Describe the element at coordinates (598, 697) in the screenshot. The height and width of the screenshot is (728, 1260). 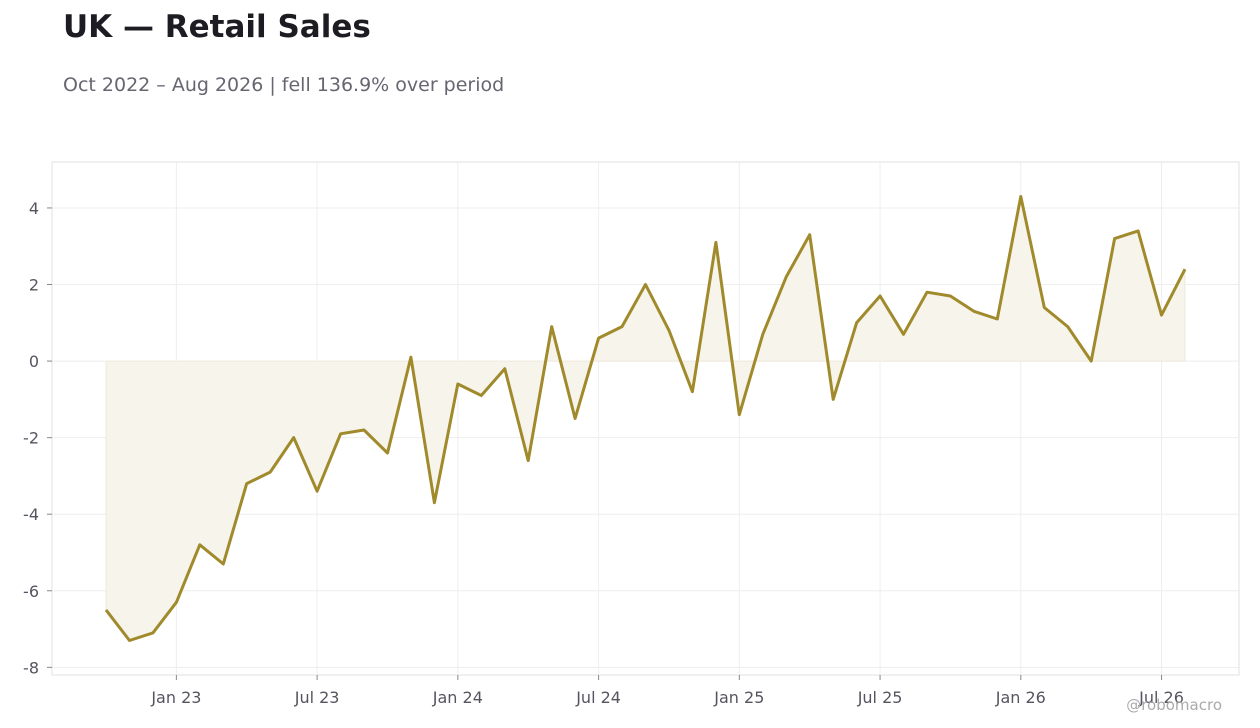
I see `x-tick-label: Jul 24` at that location.